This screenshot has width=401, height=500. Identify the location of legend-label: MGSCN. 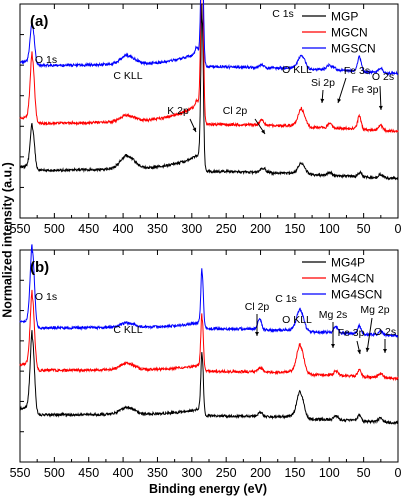
(353, 49).